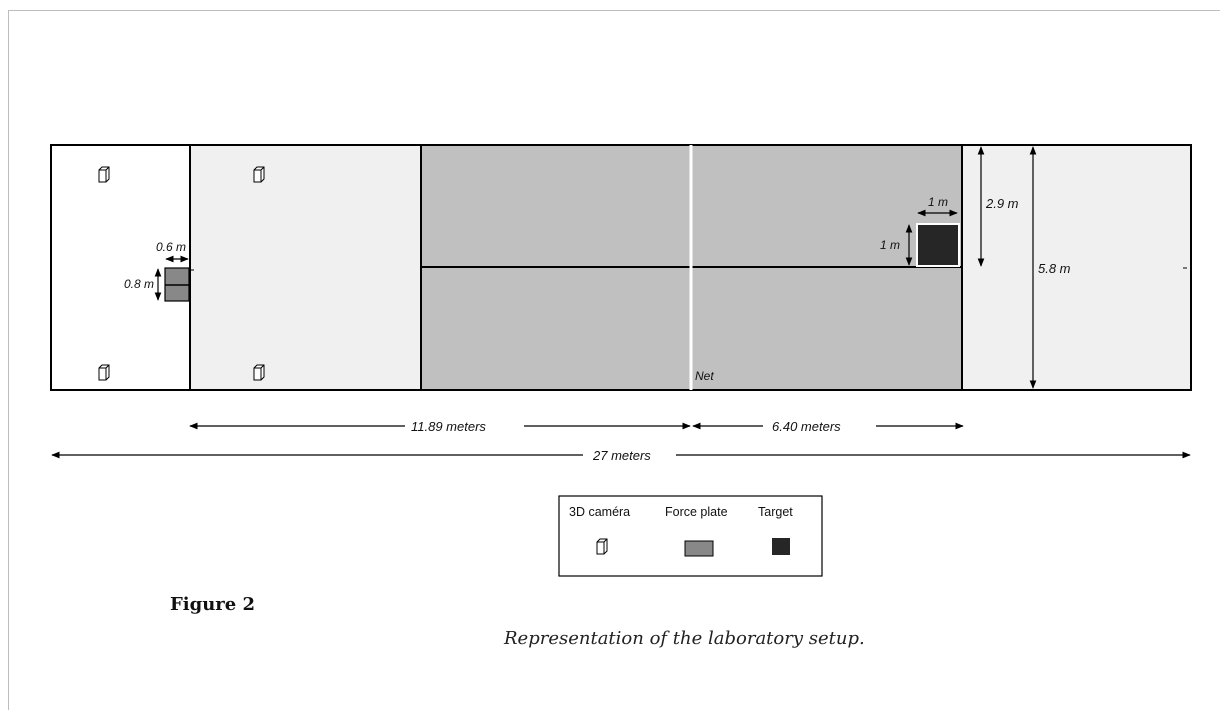  What do you see at coordinates (171, 247) in the screenshot?
I see `force-plate-width-label: 0.6 m` at bounding box center [171, 247].